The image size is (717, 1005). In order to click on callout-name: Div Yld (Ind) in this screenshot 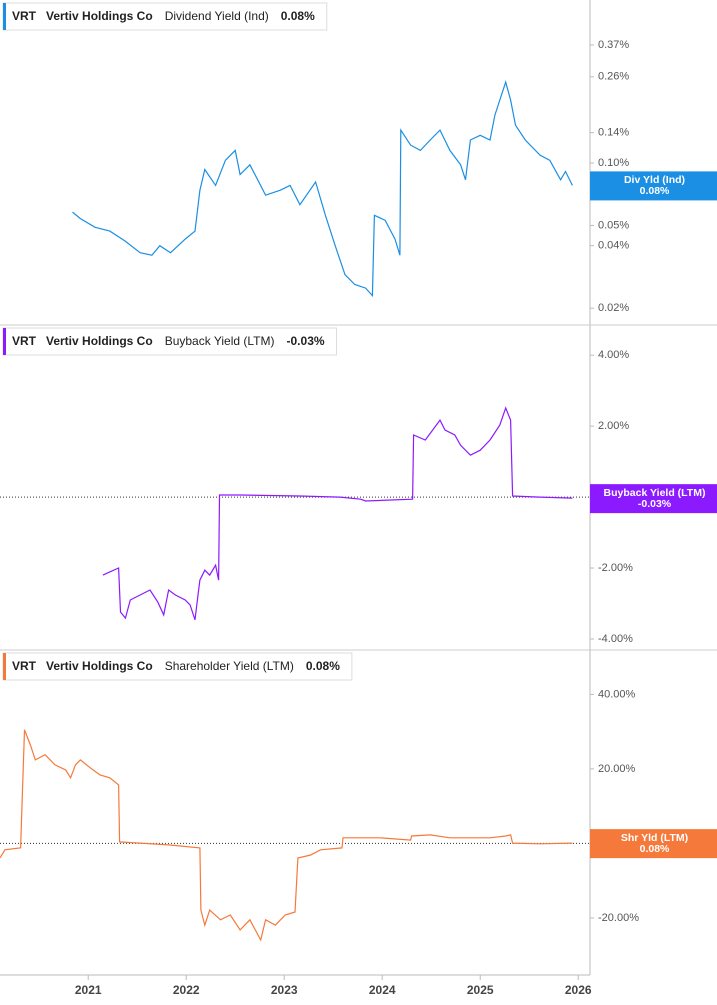, I will do `click(654, 180)`.